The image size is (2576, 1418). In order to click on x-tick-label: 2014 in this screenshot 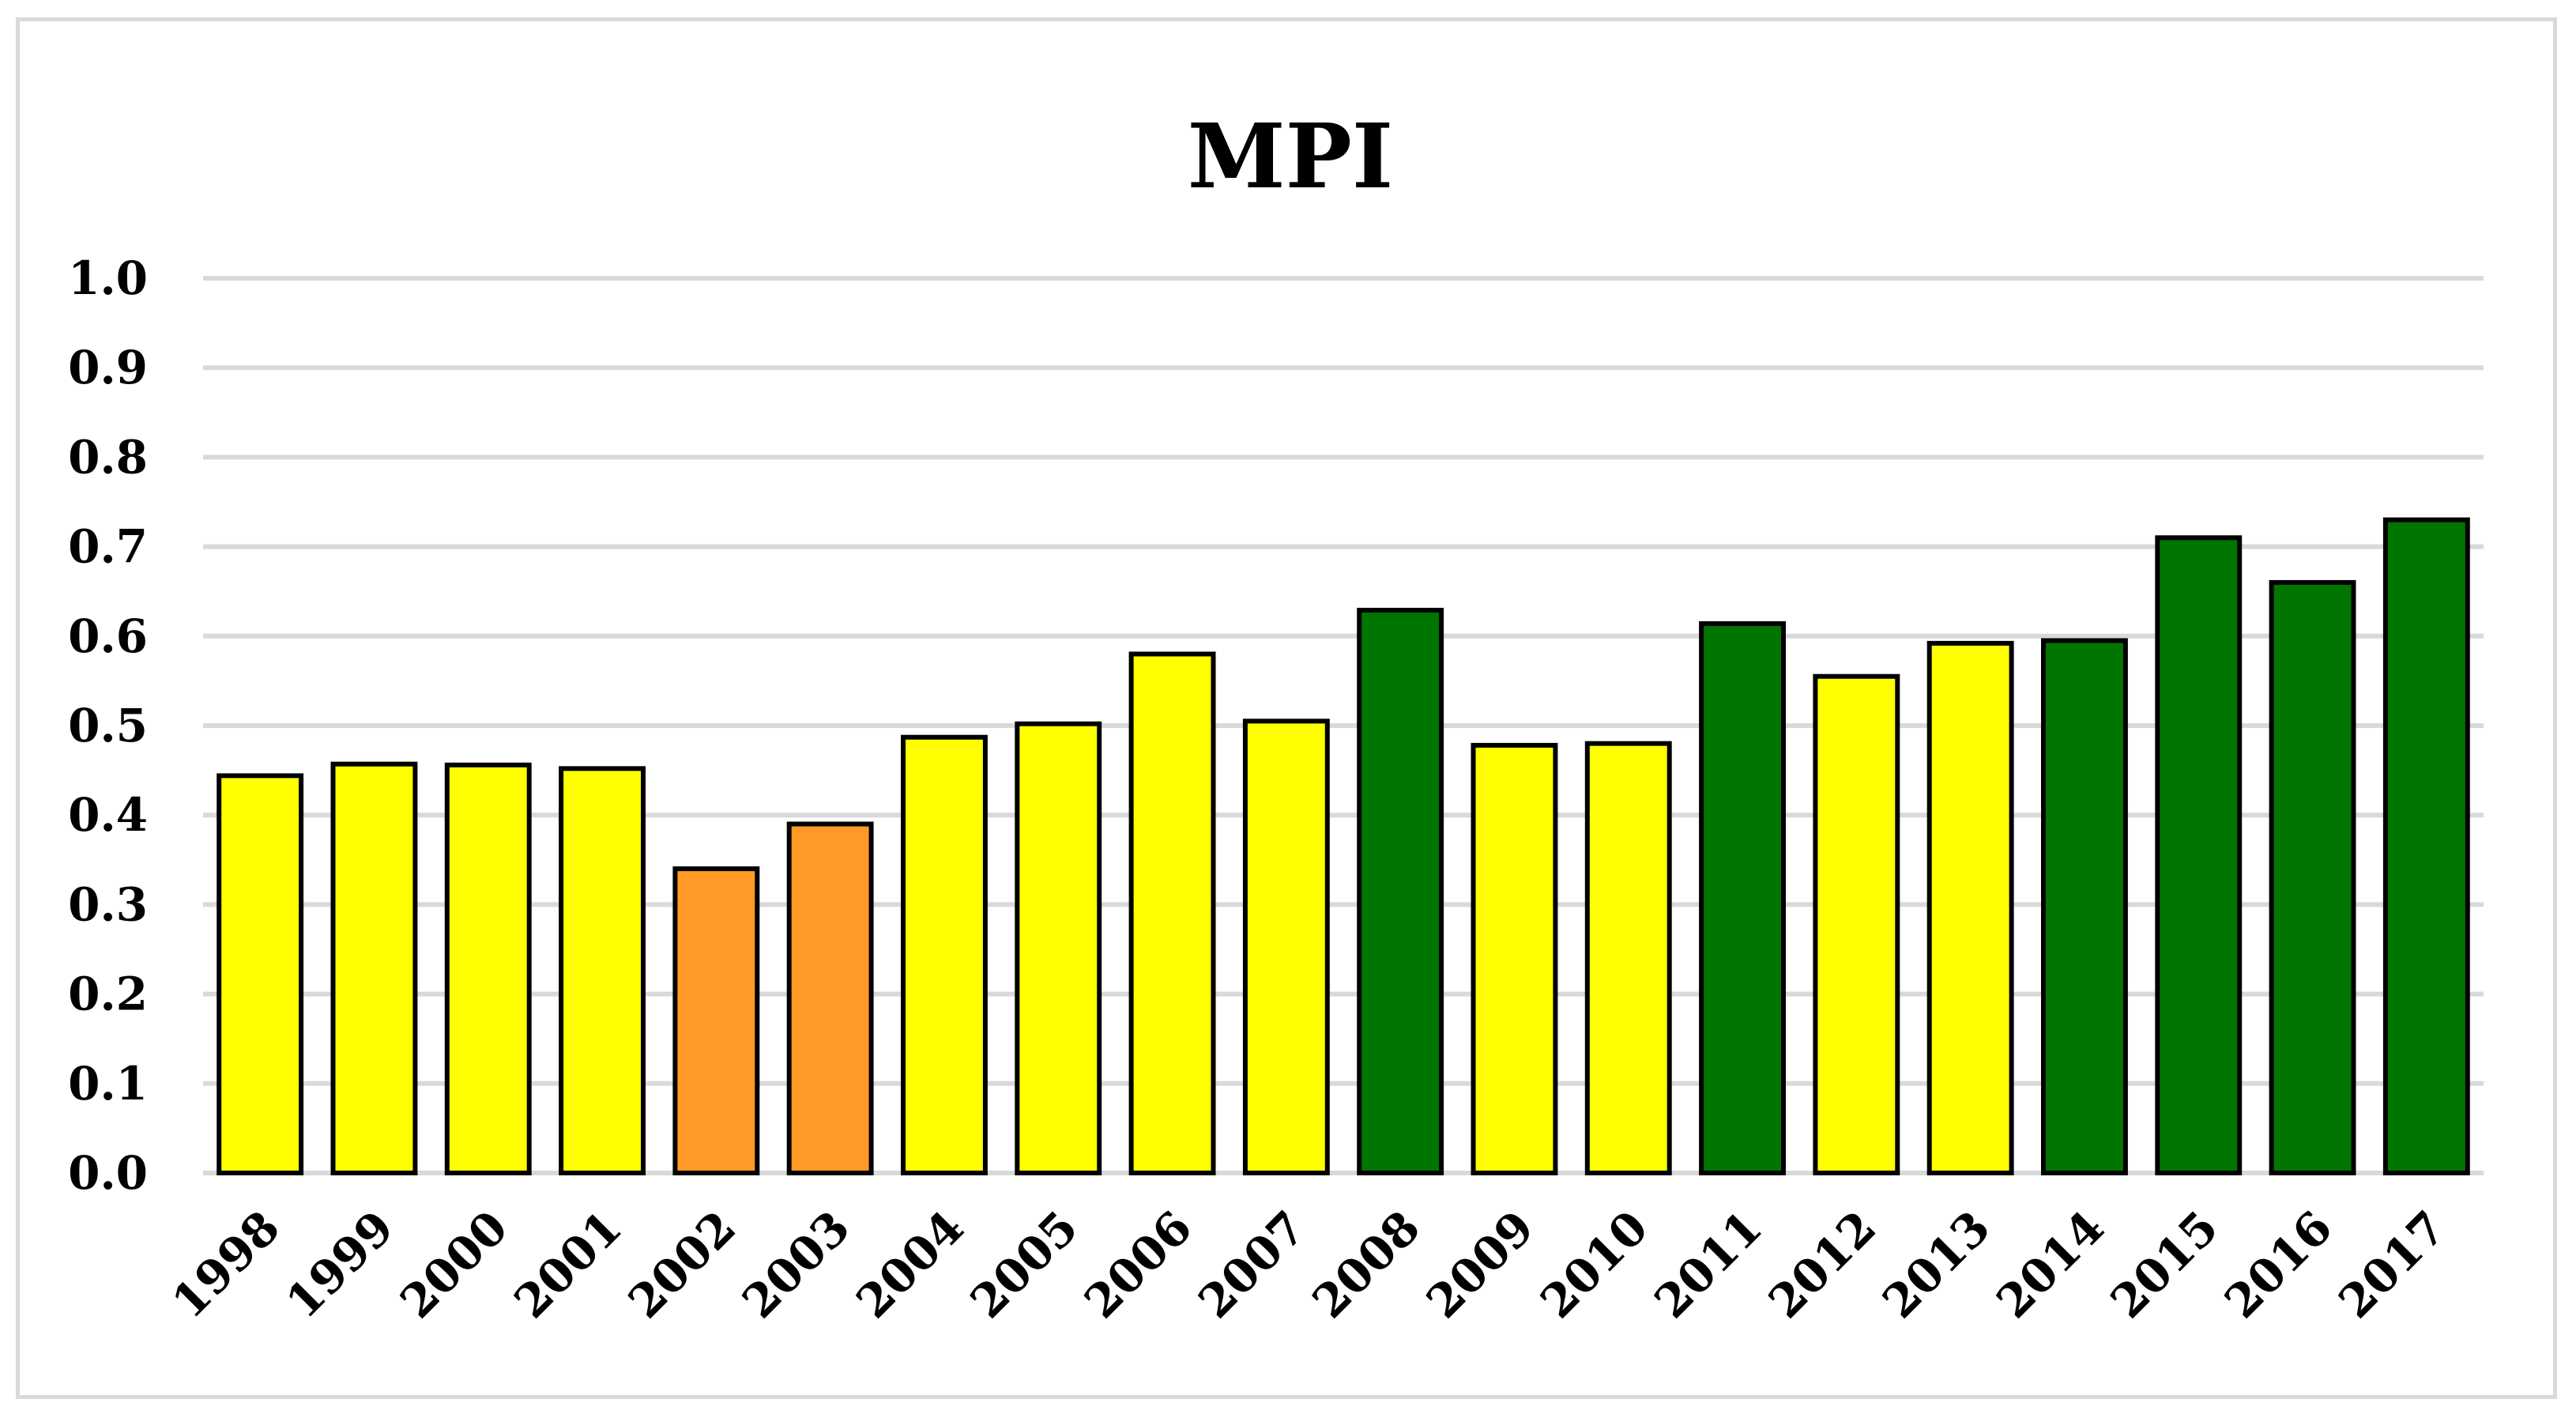, I will do `click(2051, 1265)`.